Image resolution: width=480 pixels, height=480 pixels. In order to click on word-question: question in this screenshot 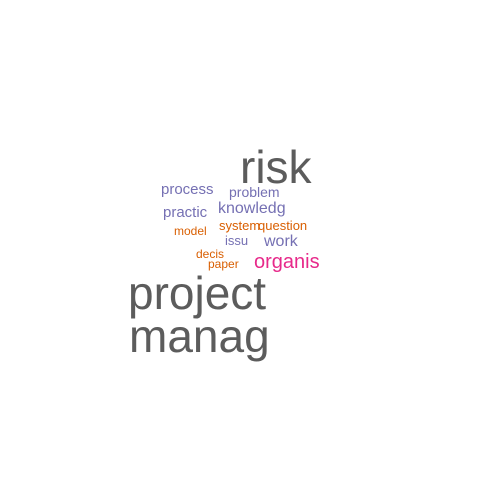, I will do `click(283, 225)`.